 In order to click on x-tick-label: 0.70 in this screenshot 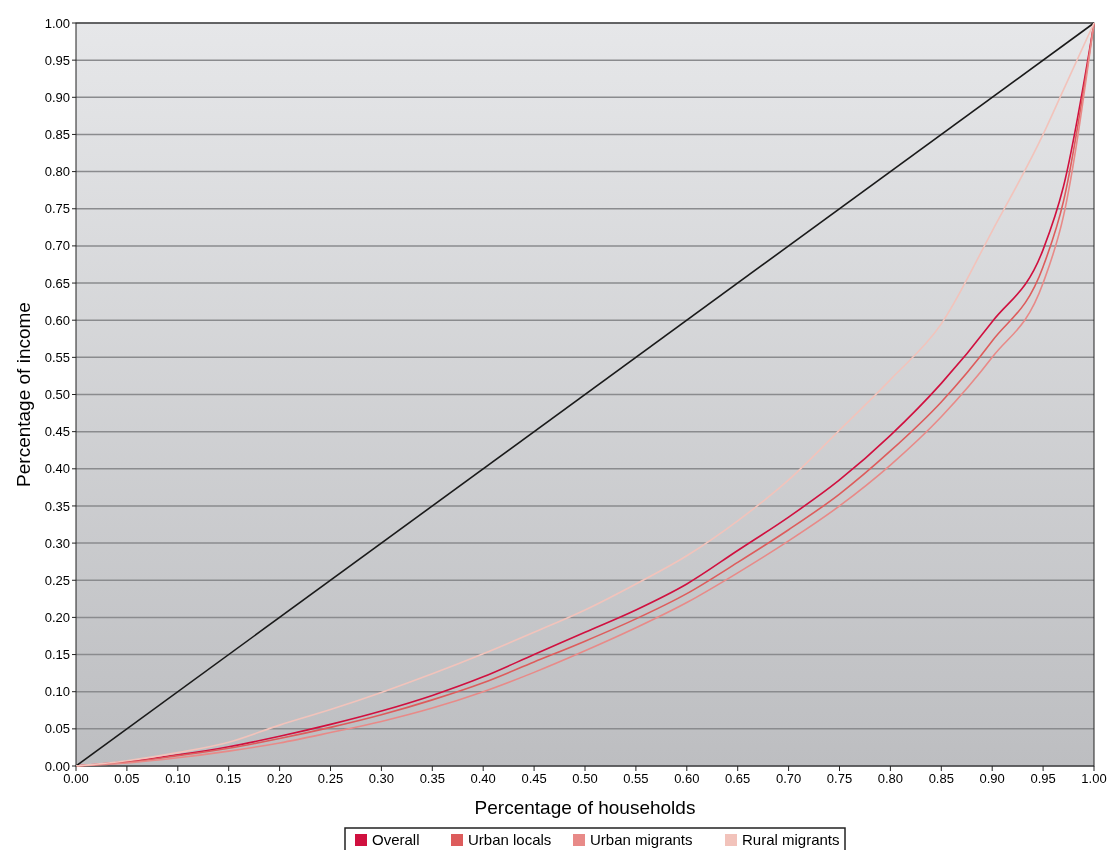, I will do `click(788, 778)`.